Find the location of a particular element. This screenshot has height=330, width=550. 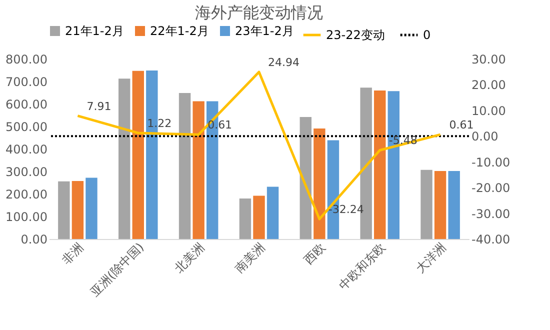

y2-tick-label: 0.00 is located at coordinates (485, 137).